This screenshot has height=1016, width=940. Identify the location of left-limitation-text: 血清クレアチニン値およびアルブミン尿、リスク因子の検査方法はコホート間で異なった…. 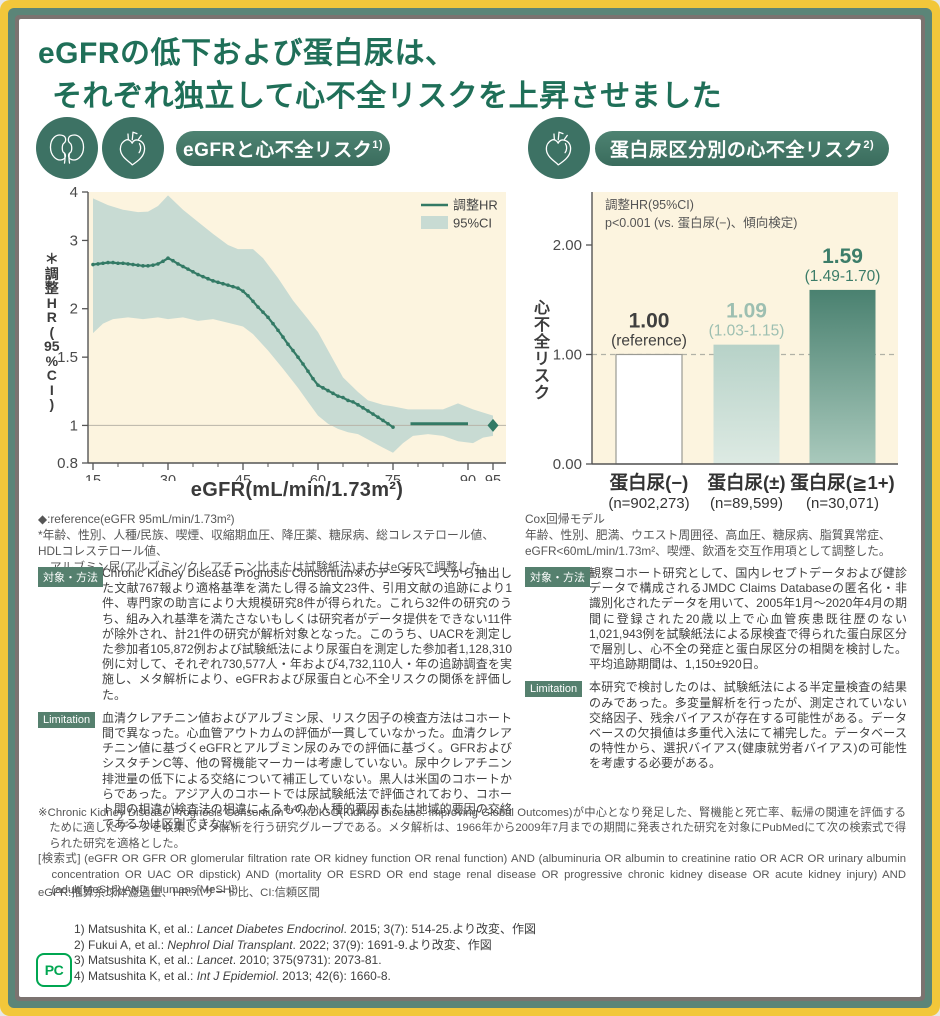
(307, 771).